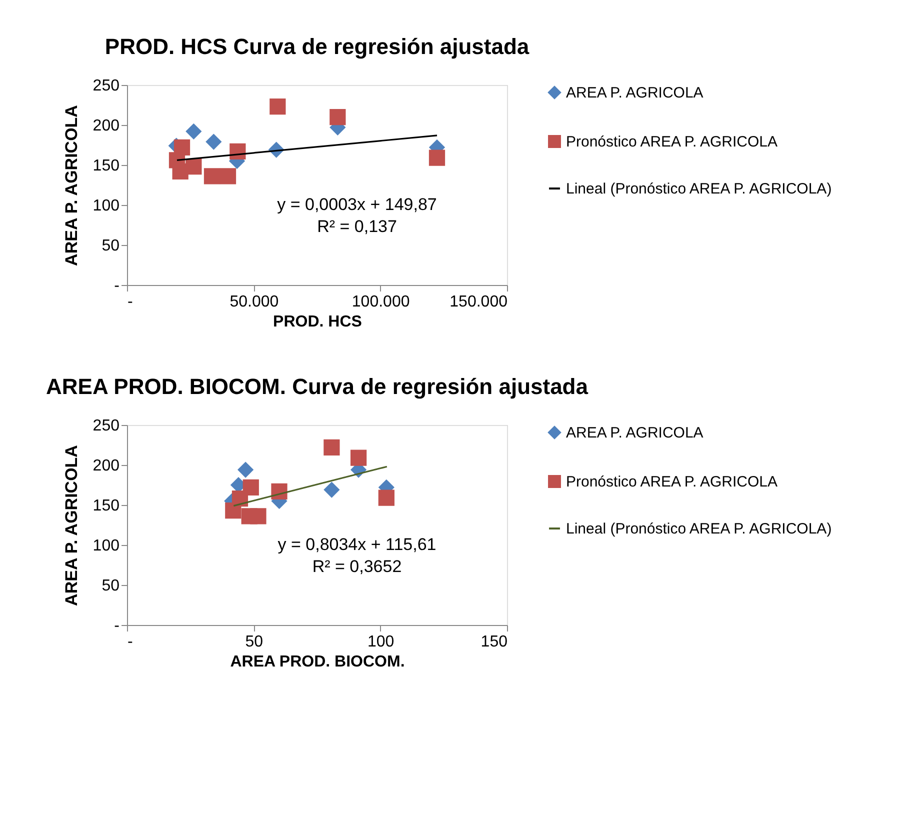  Describe the element at coordinates (357, 566) in the screenshot. I see `annotation: R² = 0,3652` at that location.